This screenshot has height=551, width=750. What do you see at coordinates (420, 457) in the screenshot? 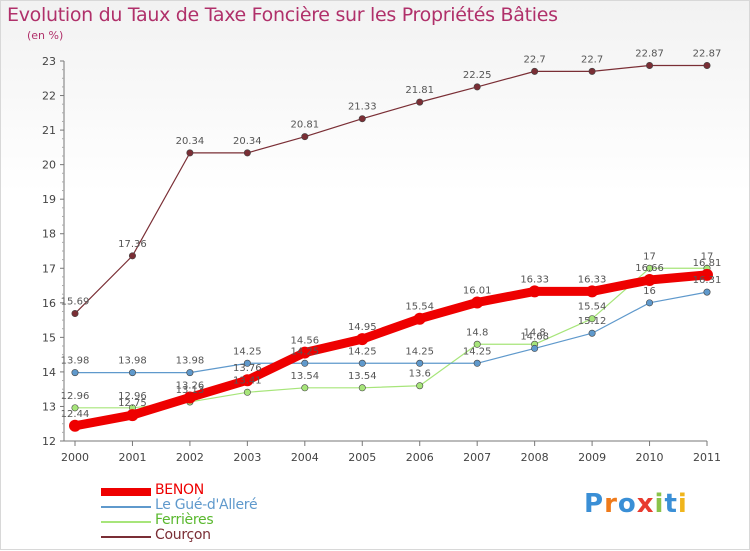
I see `x-tick-label: 2006` at bounding box center [420, 457].